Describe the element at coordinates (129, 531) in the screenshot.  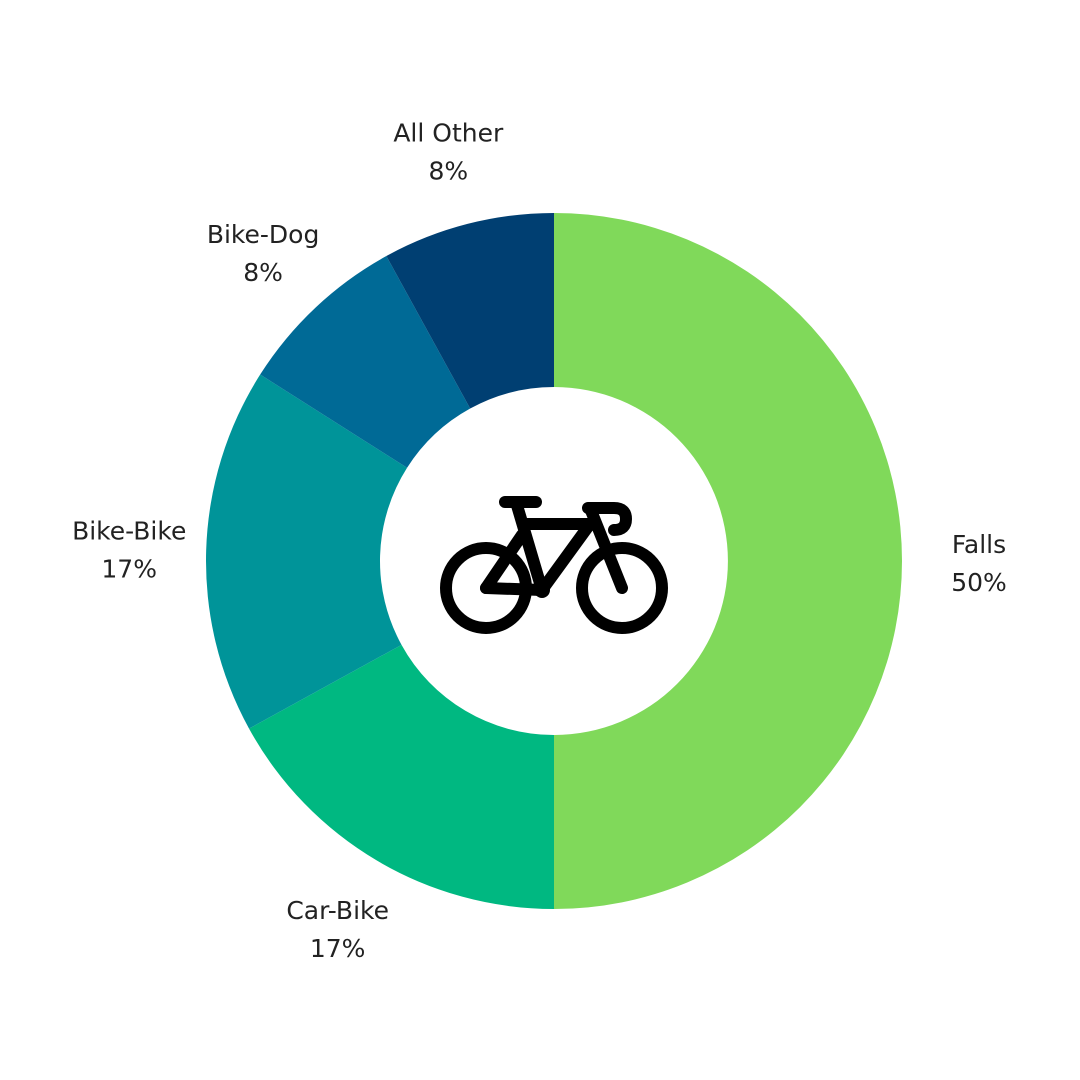
I see `slice-category-bike-bike: Bike-Bike` at that location.